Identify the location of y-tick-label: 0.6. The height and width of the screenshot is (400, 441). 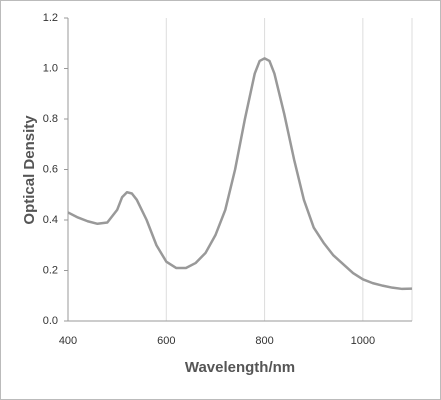
(50, 169).